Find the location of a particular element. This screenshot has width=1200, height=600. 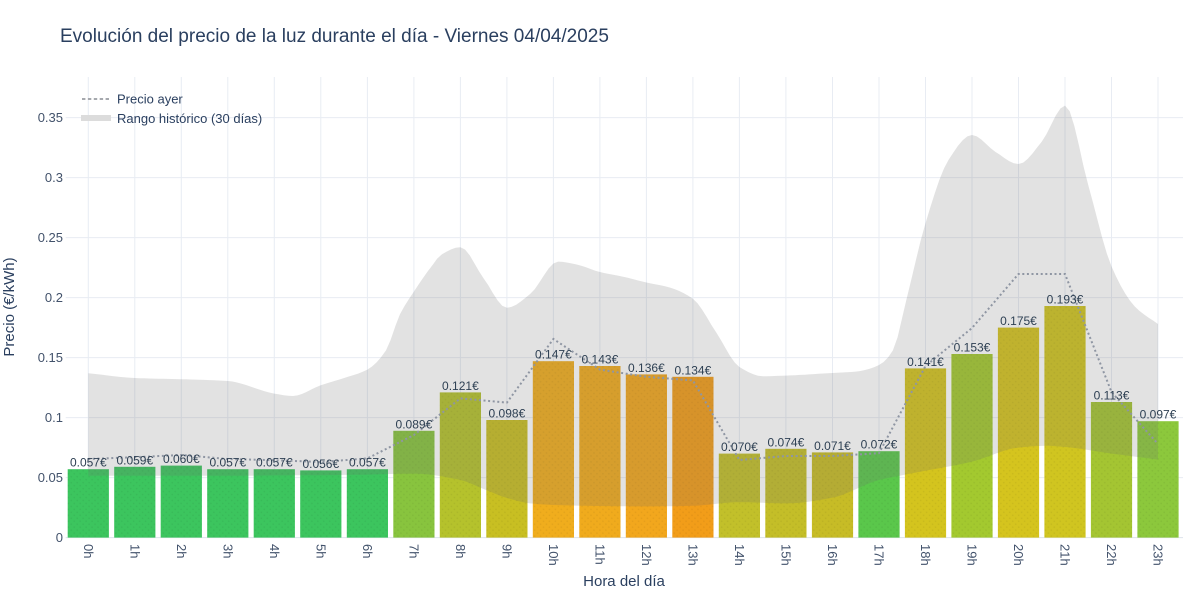

svg-text: 21h is located at coordinates (1065, 555).